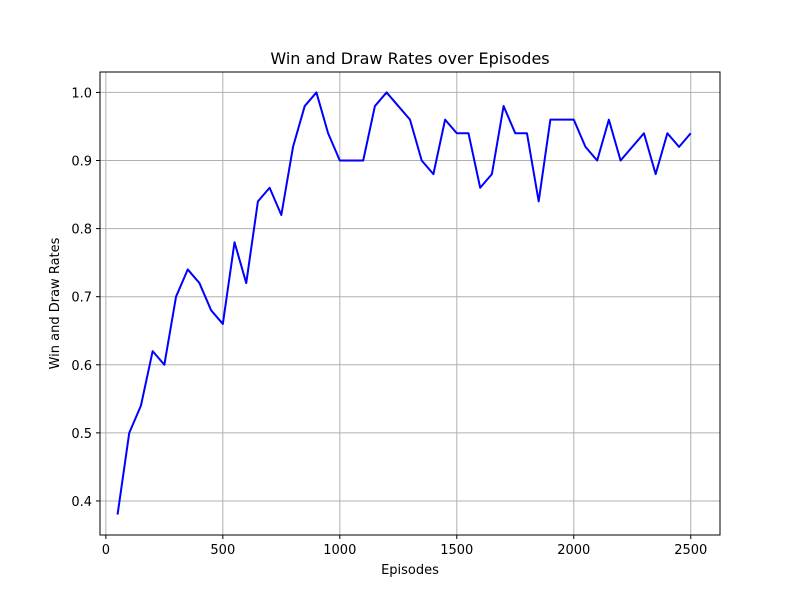 Image resolution: width=800 pixels, height=600 pixels. Describe the element at coordinates (410, 570) in the screenshot. I see `x-axis-label: Episodes` at that location.